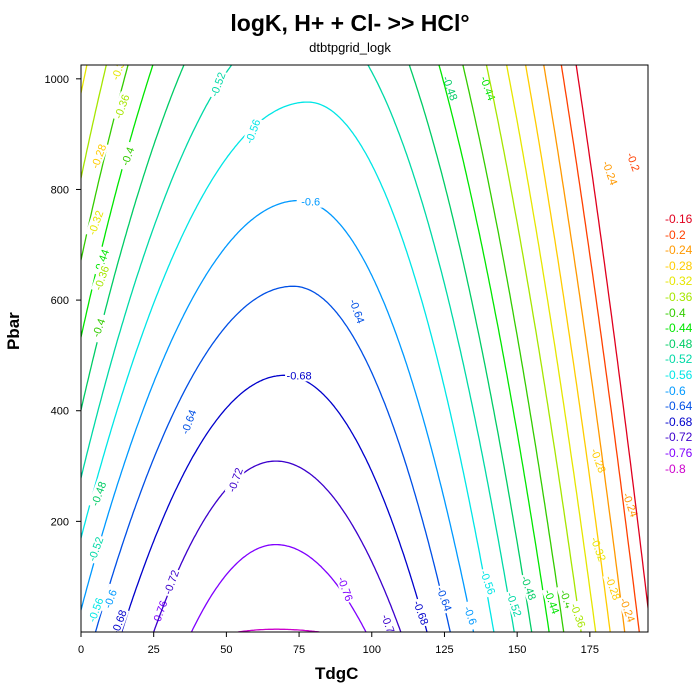  I want to click on x-tick-label: 150, so click(517, 650).